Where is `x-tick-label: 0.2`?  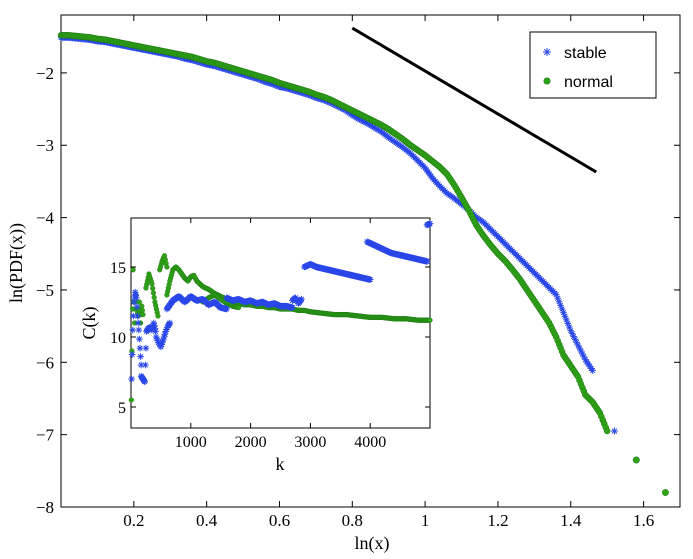
x-tick-label: 0.2 is located at coordinates (133, 520).